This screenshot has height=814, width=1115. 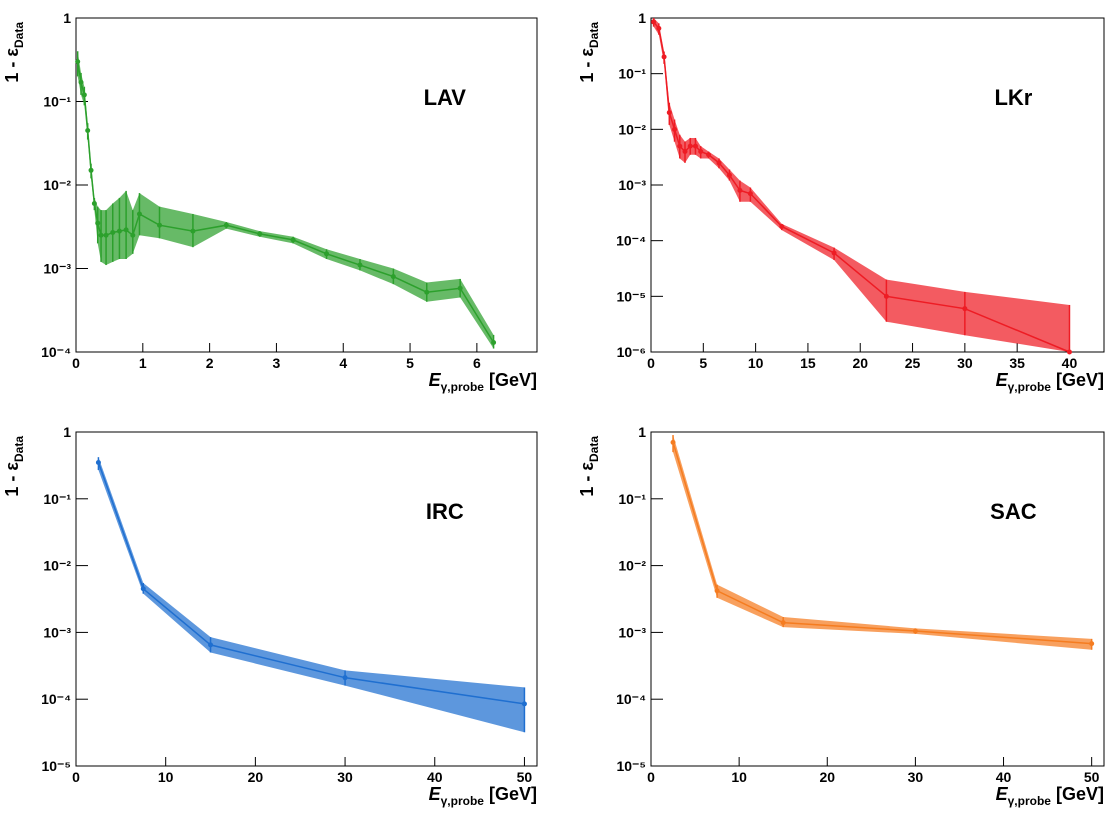 What do you see at coordinates (594, 35) in the screenshot?
I see `y-label-sub: Data` at bounding box center [594, 35].